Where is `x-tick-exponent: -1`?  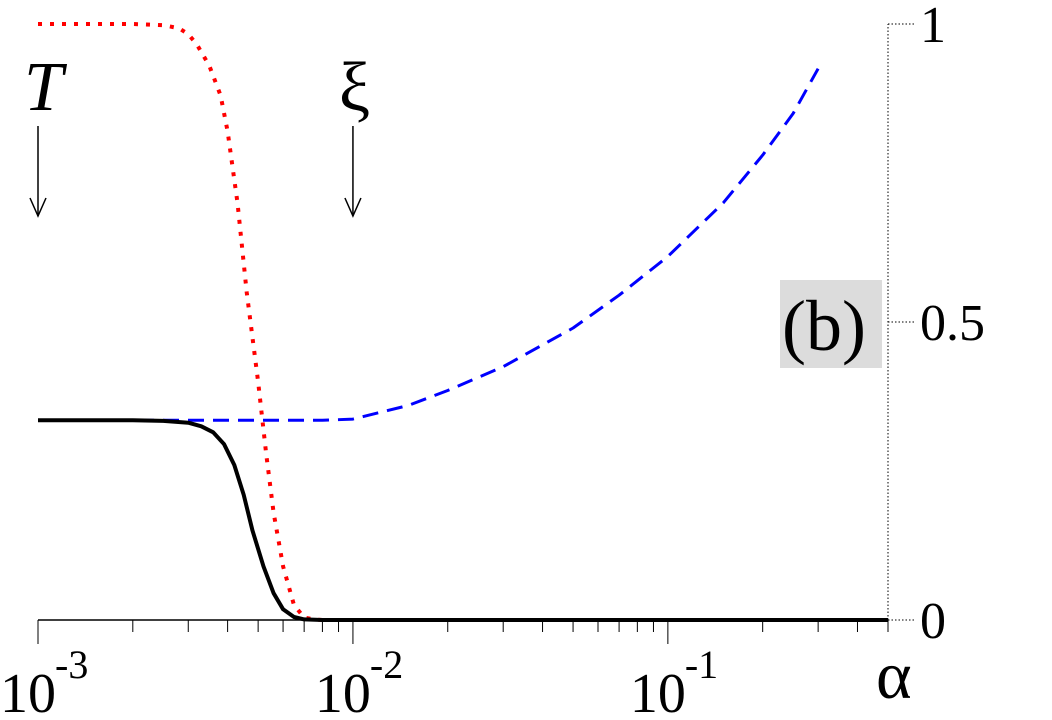 x-tick-exponent: -1 is located at coordinates (701, 664).